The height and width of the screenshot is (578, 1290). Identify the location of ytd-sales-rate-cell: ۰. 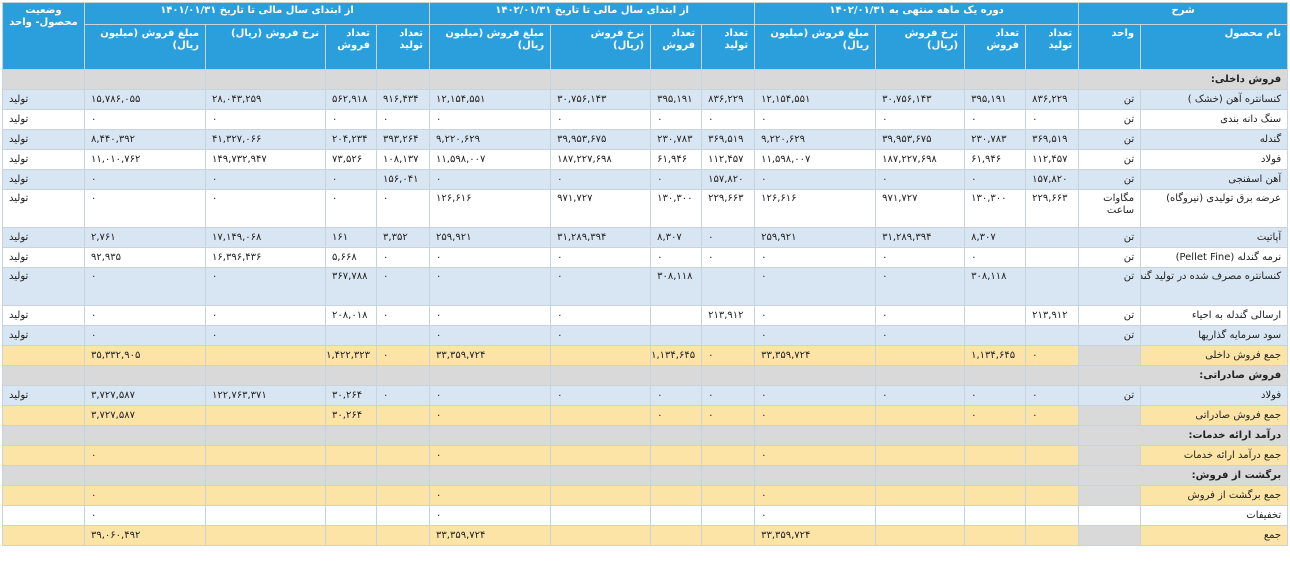
(601, 335).